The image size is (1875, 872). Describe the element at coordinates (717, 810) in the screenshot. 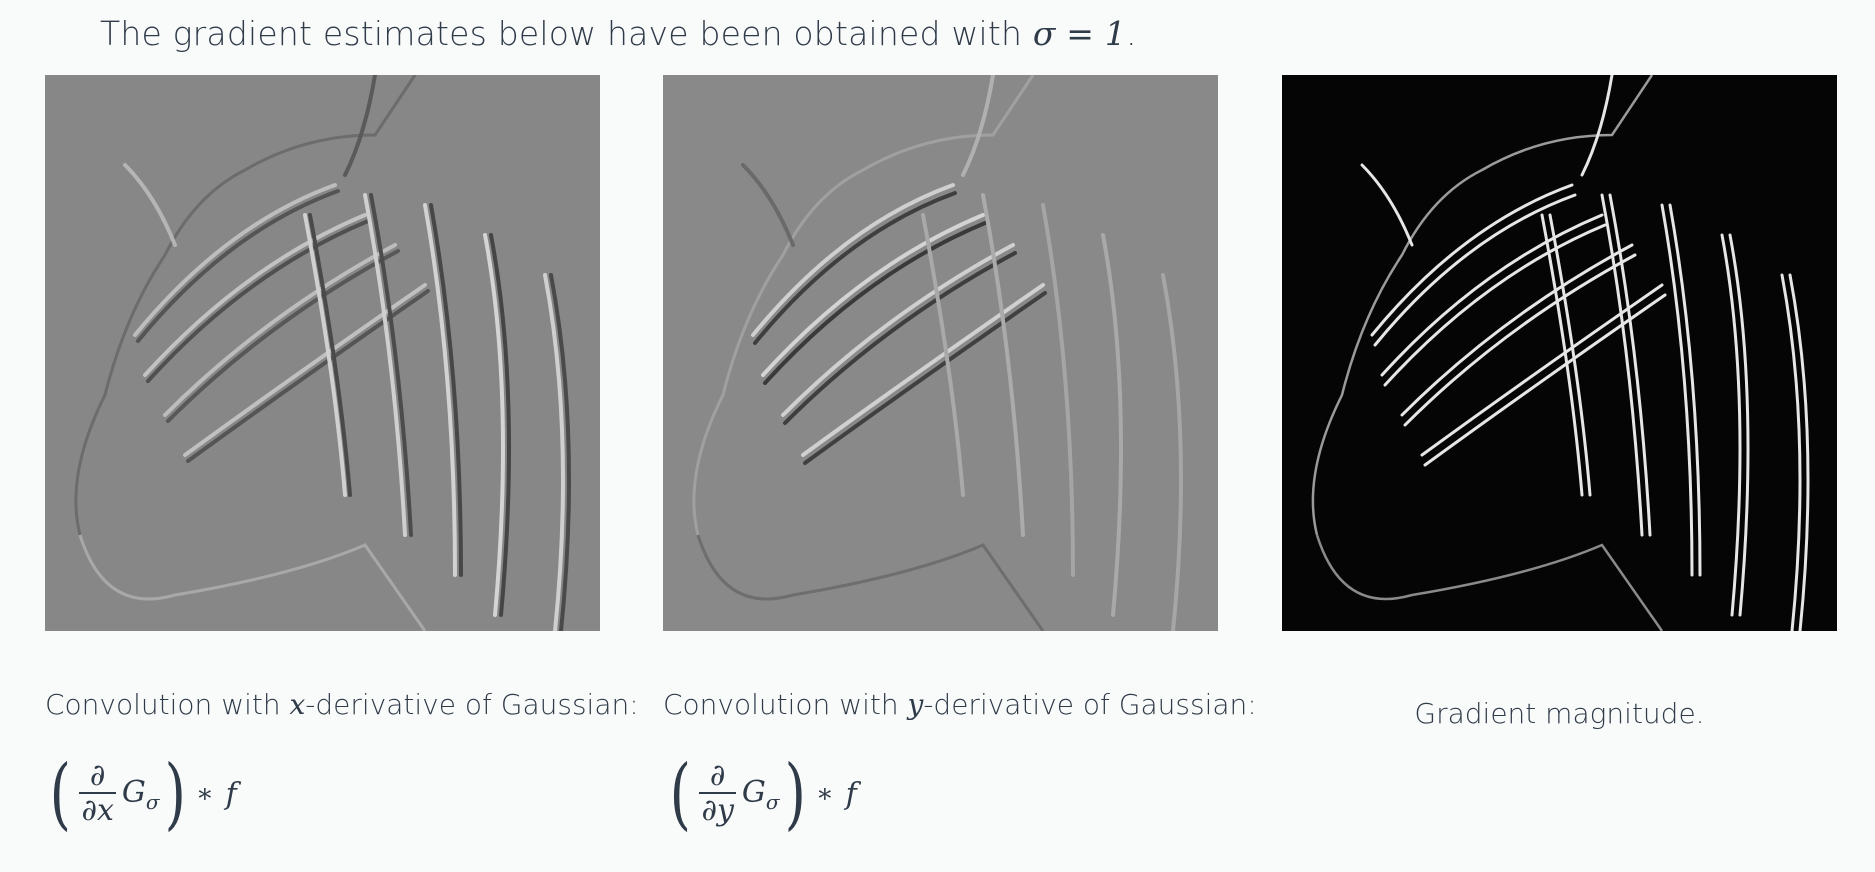

I see `fraction-denominator: ∂y` at that location.